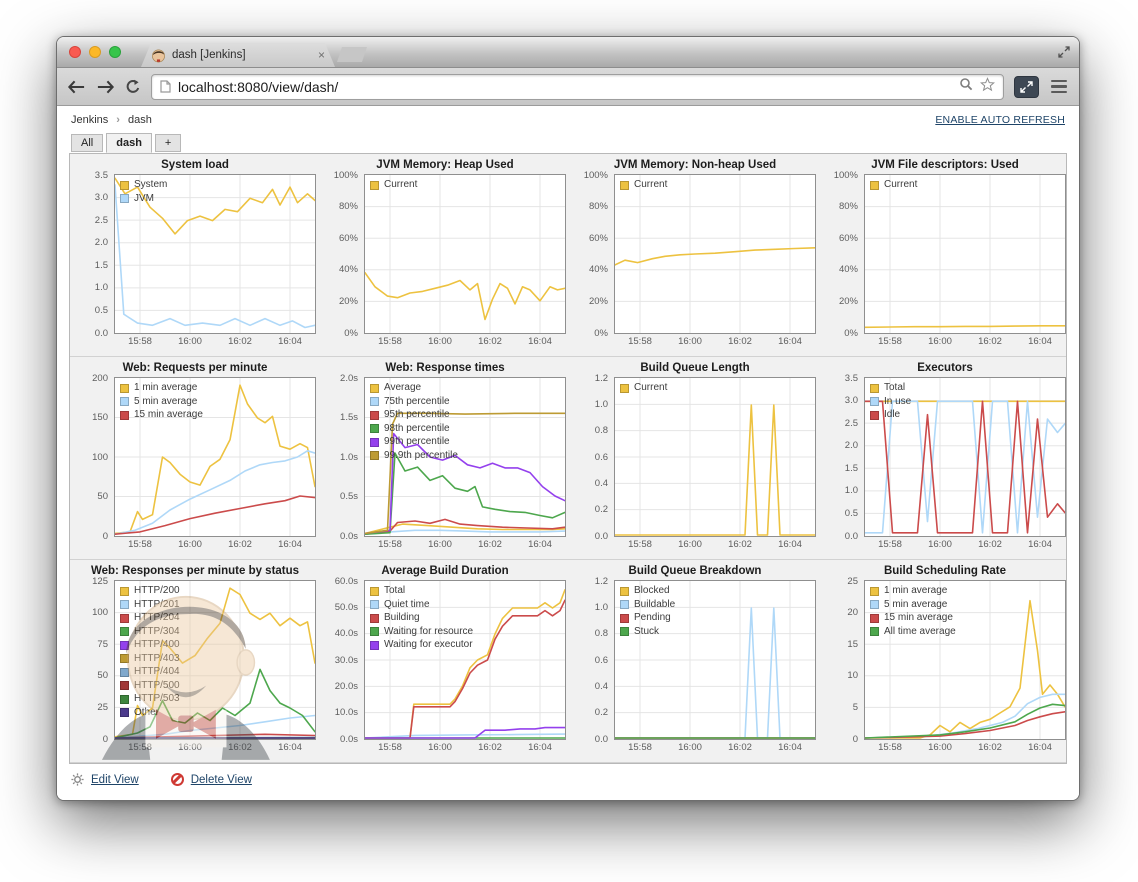  Describe the element at coordinates (445, 368) in the screenshot. I see `chart-title: Web: Response times` at that location.